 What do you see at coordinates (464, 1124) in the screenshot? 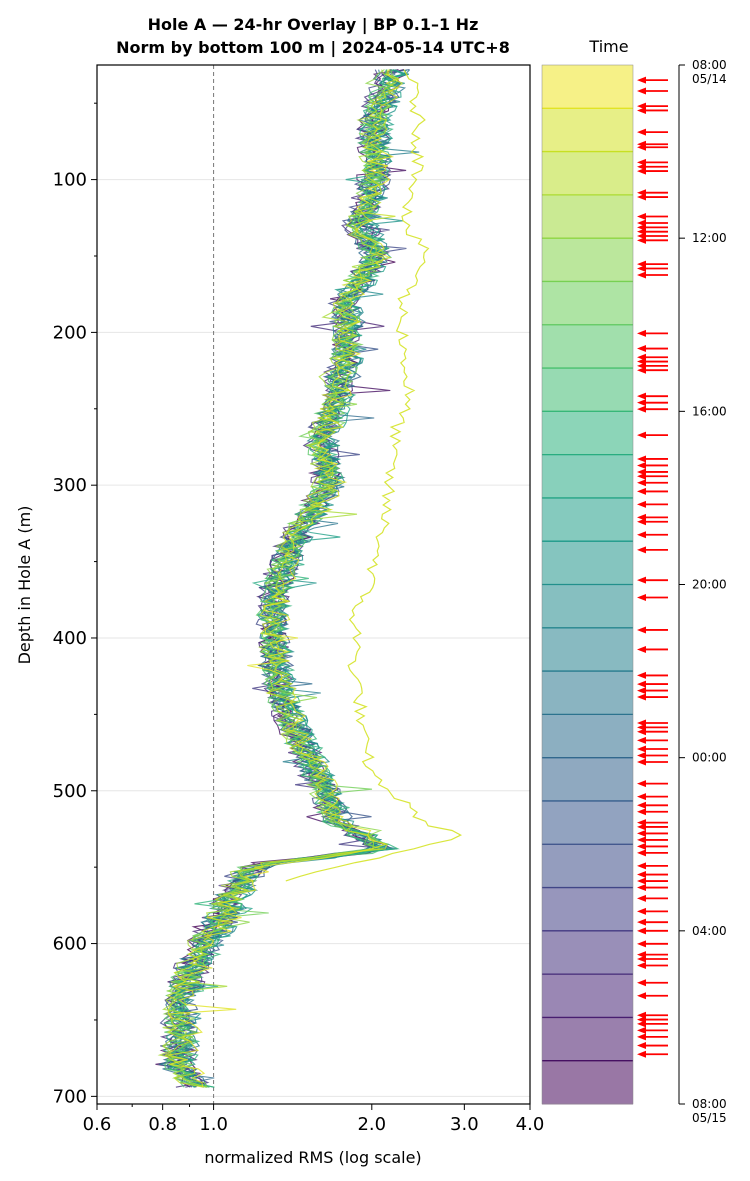
I see `x-tick-label: 3.0` at bounding box center [464, 1124].